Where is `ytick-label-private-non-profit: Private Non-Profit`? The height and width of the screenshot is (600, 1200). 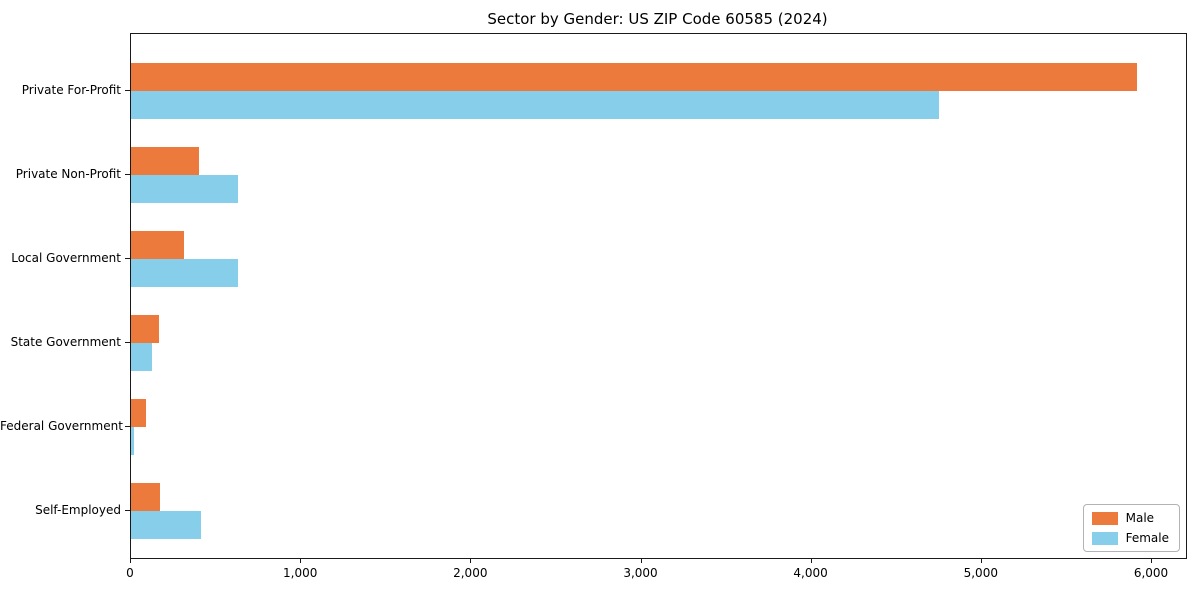 ytick-label-private-non-profit: Private Non-Profit is located at coordinates (68, 173).